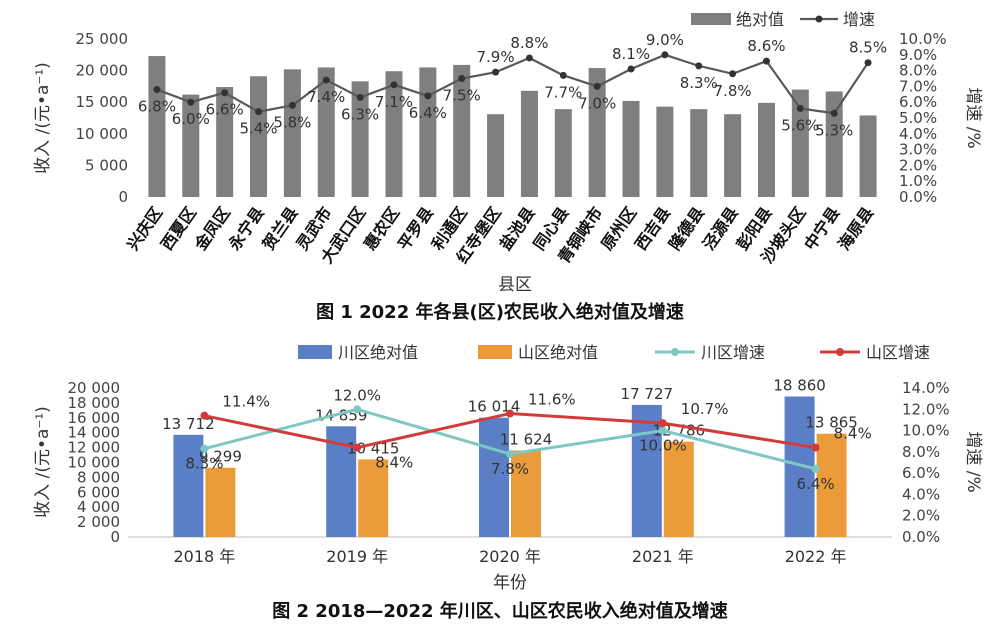  Describe the element at coordinates (178, 228) in the screenshot. I see `category-label: 西夏区` at that location.